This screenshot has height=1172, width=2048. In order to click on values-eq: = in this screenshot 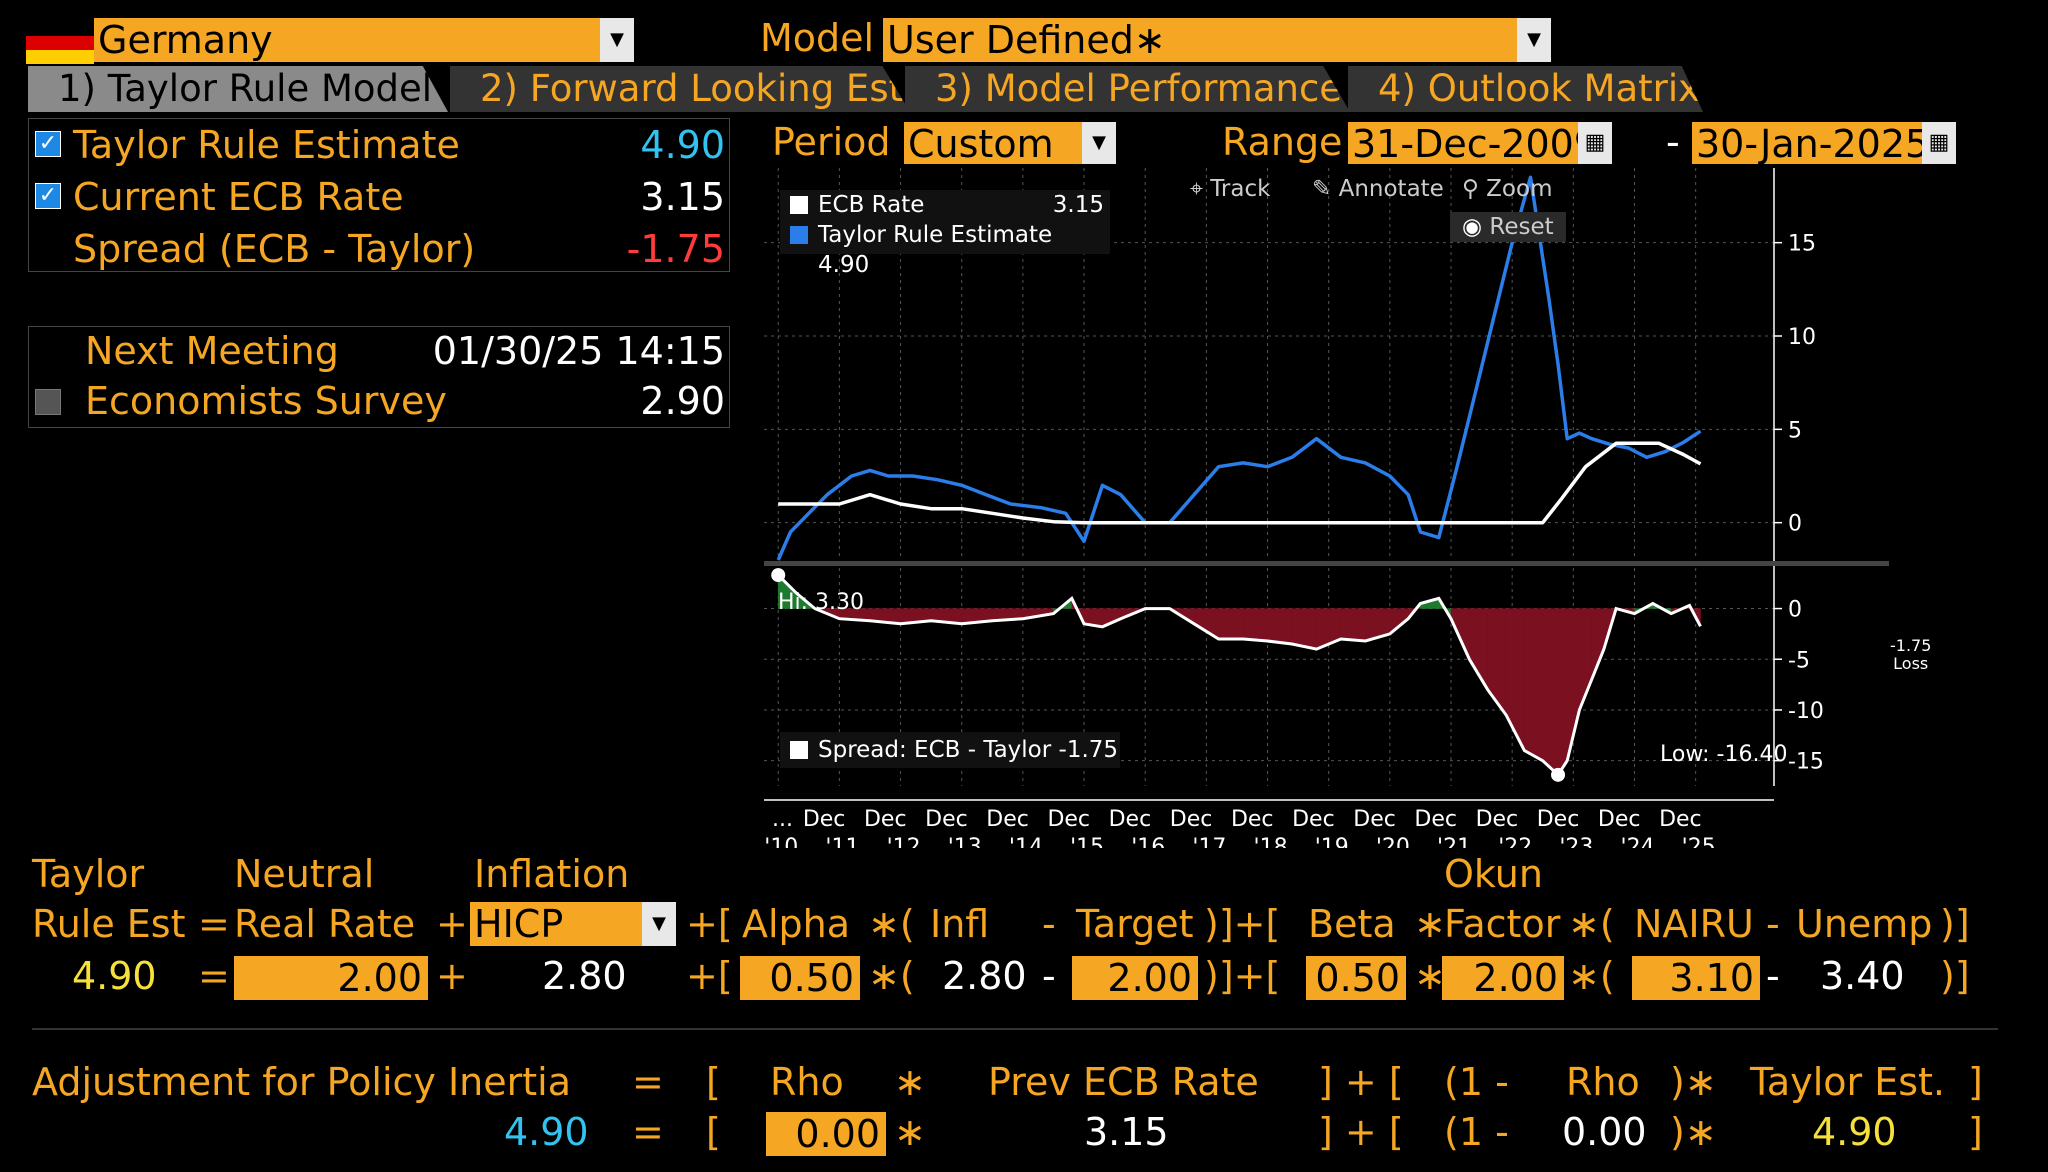, I will do `click(214, 976)`.